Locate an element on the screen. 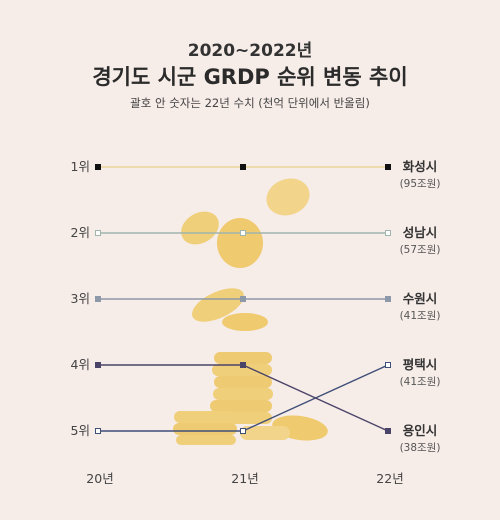 The image size is (500, 520). year-label-3: 22년 is located at coordinates (389, 478).